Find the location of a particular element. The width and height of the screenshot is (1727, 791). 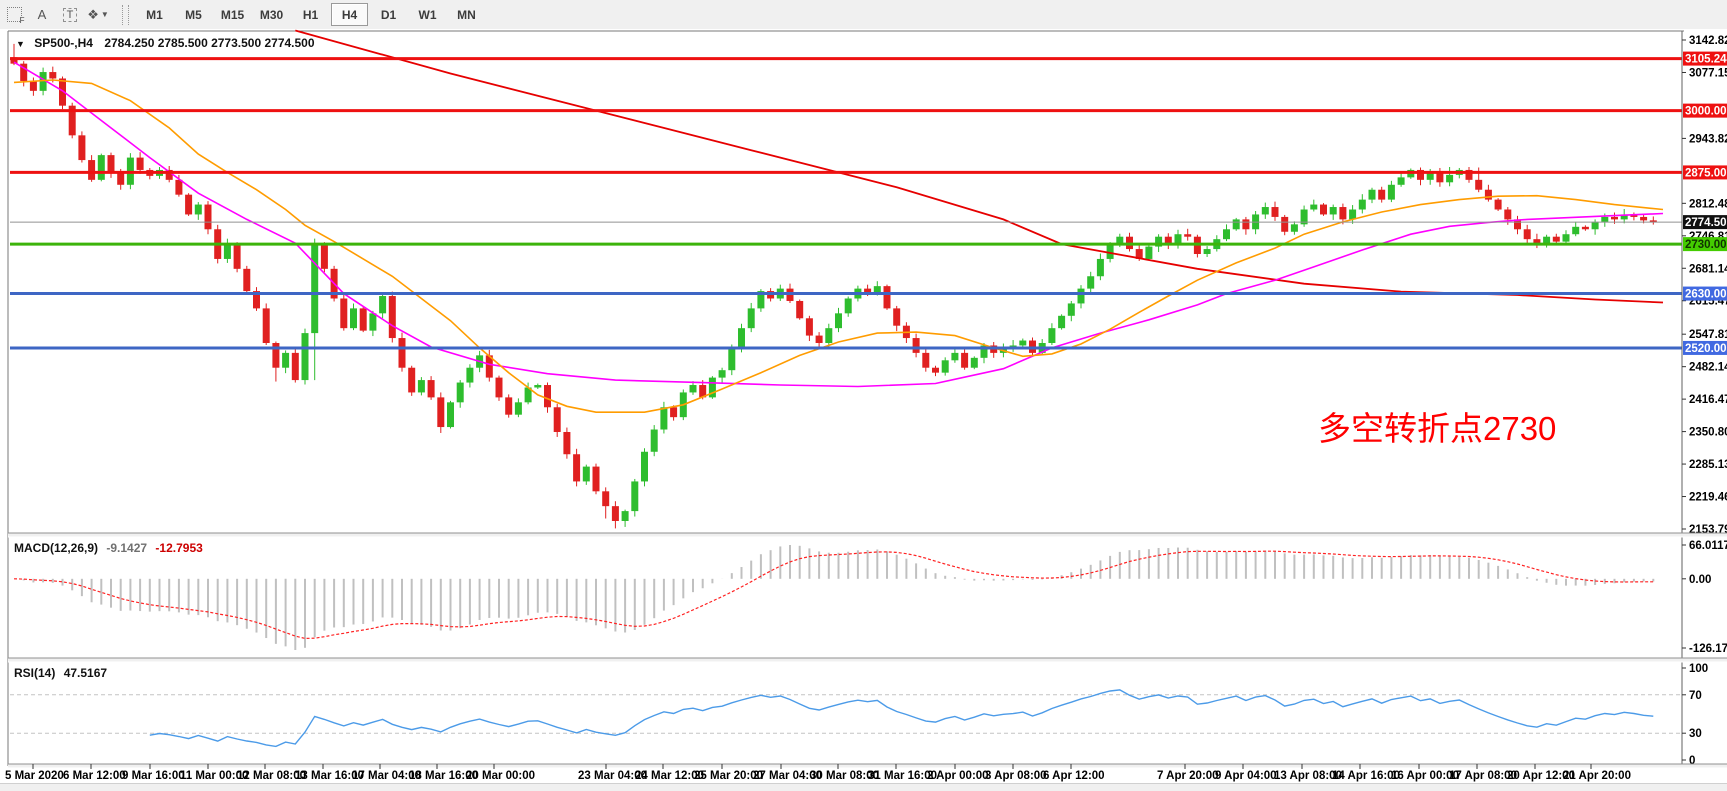

svg-text: 2219.460 is located at coordinates (1708, 498).